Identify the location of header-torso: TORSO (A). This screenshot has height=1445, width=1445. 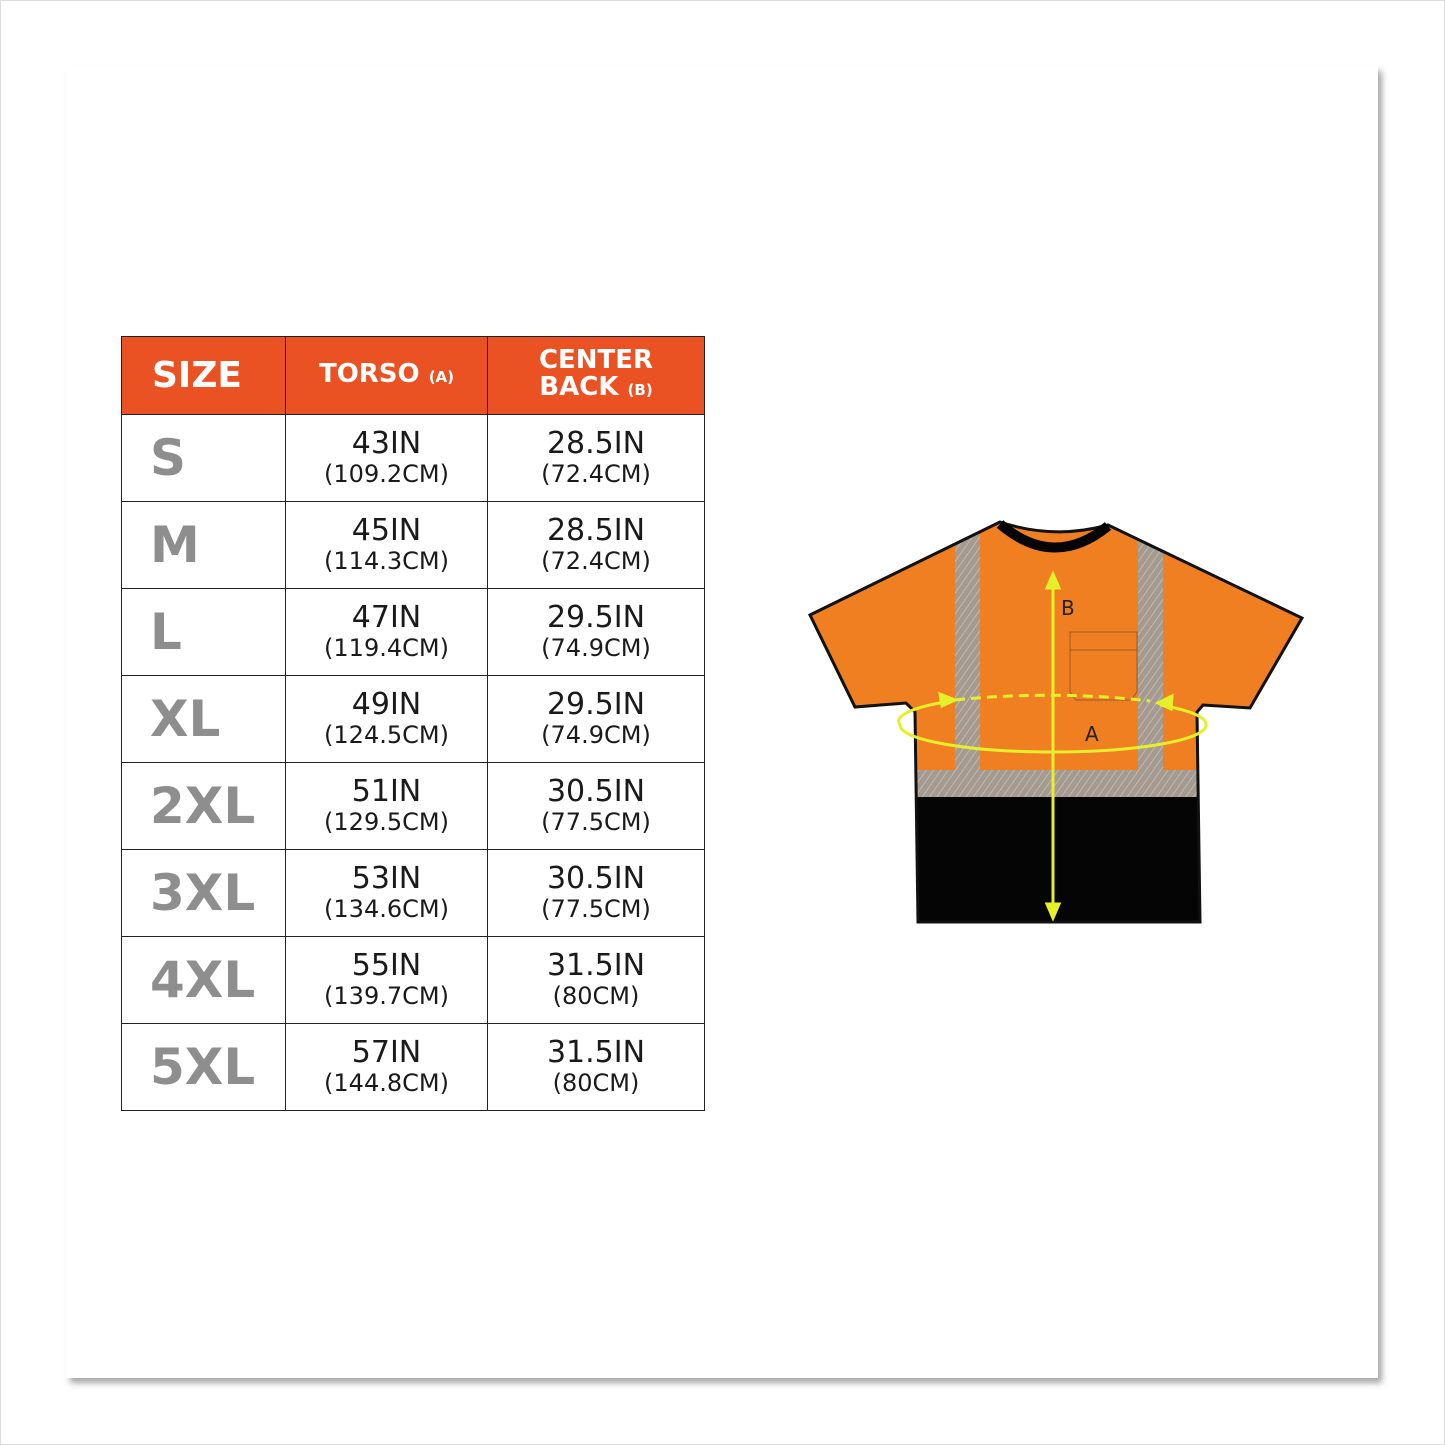
(386, 375).